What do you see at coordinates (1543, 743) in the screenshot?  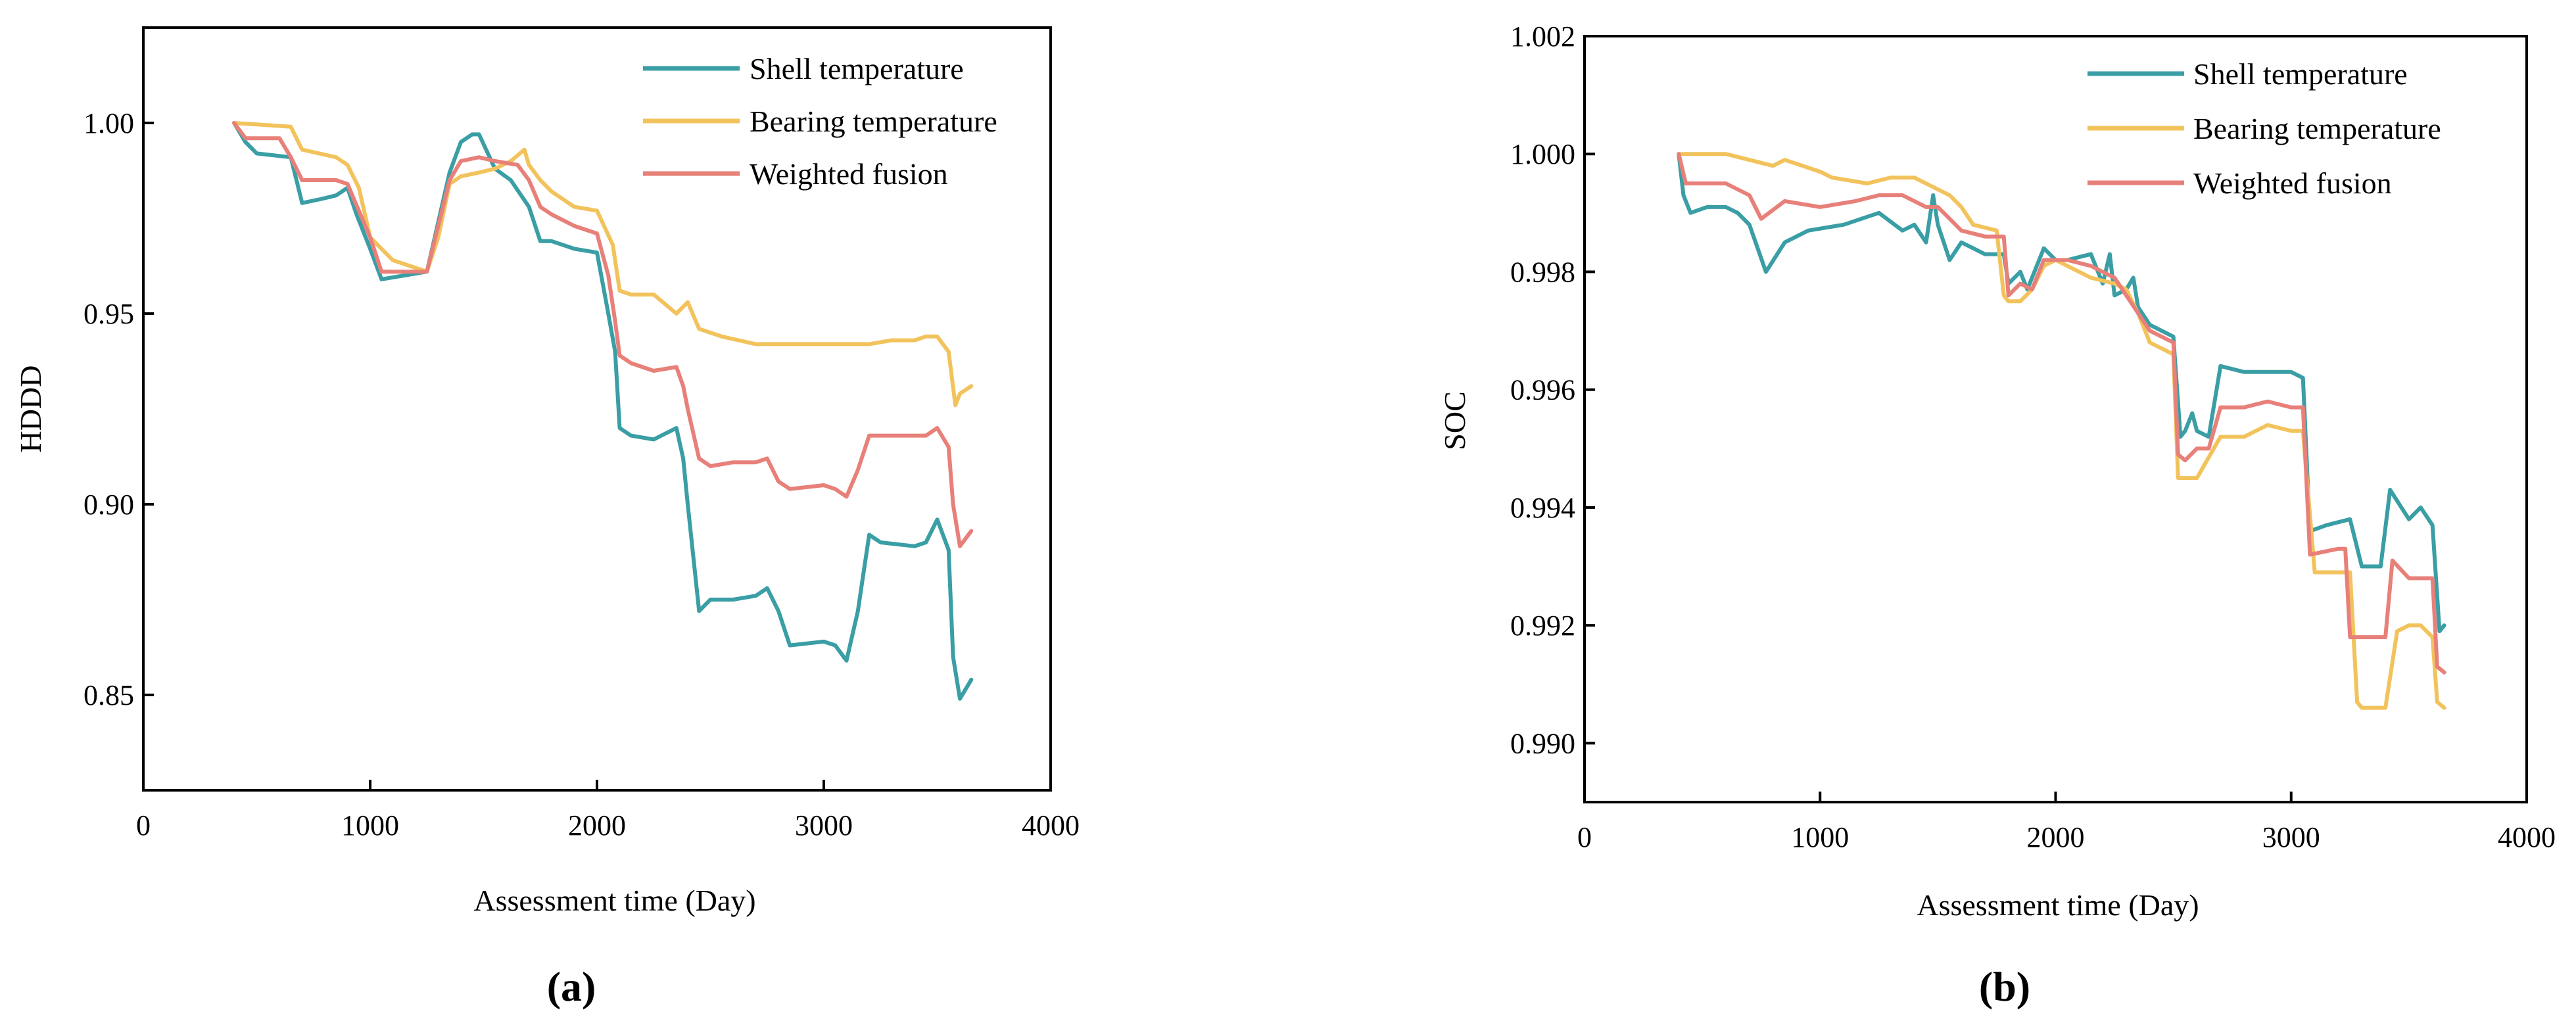 I see `y-tick-label-b-0: 0.990` at bounding box center [1543, 743].